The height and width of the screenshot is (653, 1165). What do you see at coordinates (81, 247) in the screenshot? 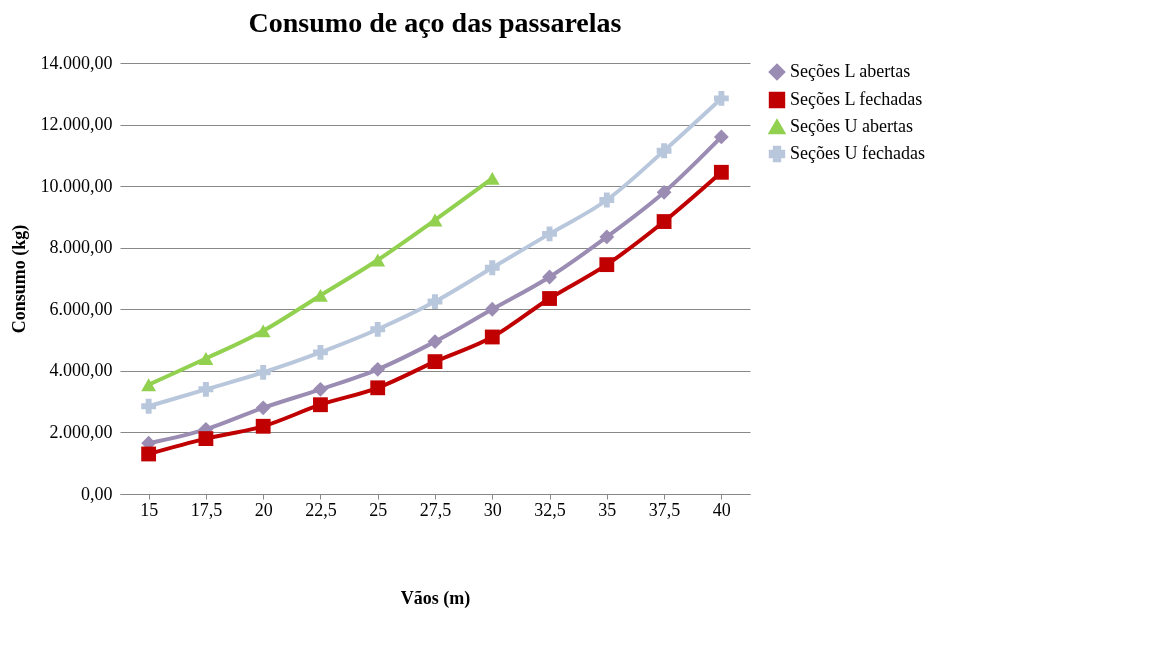
I see `y-tick-label: 8.000,00` at bounding box center [81, 247].